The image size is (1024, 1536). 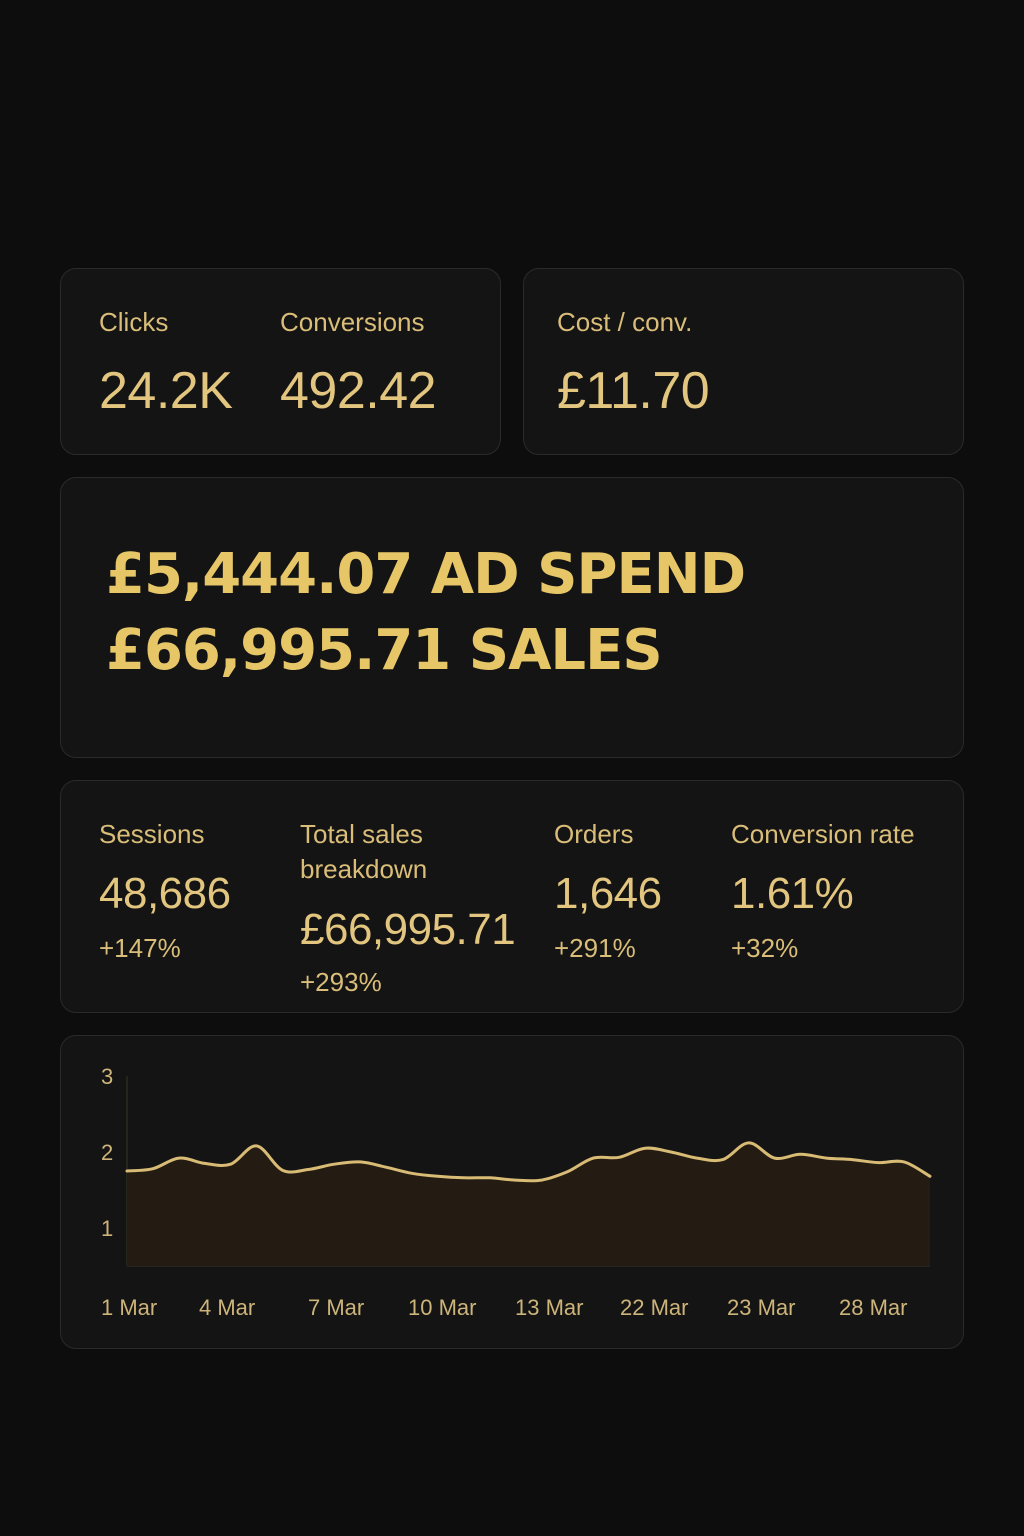 What do you see at coordinates (633, 391) in the screenshot?
I see `cost-per-conversion-value: £11.70` at bounding box center [633, 391].